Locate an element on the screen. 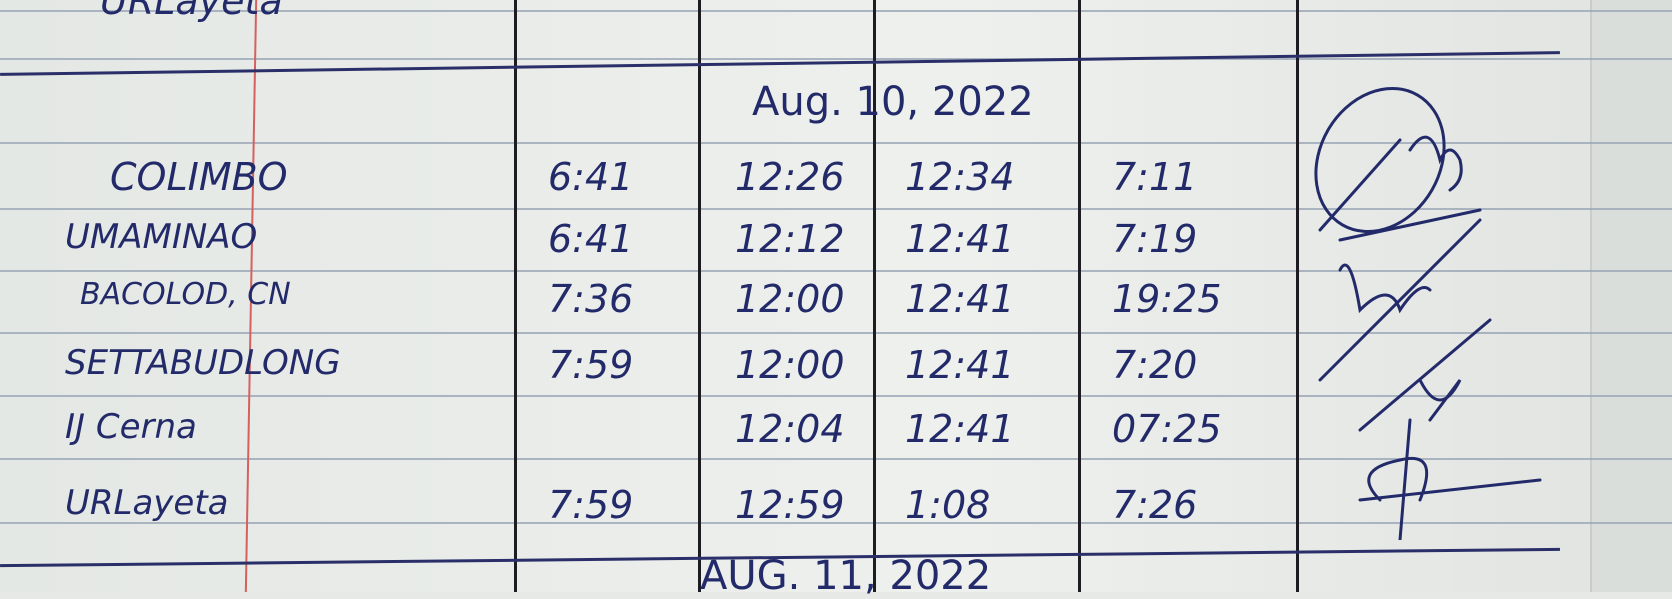 This screenshot has height=599, width=1672. lunch-out: 12:26 is located at coordinates (790, 177).